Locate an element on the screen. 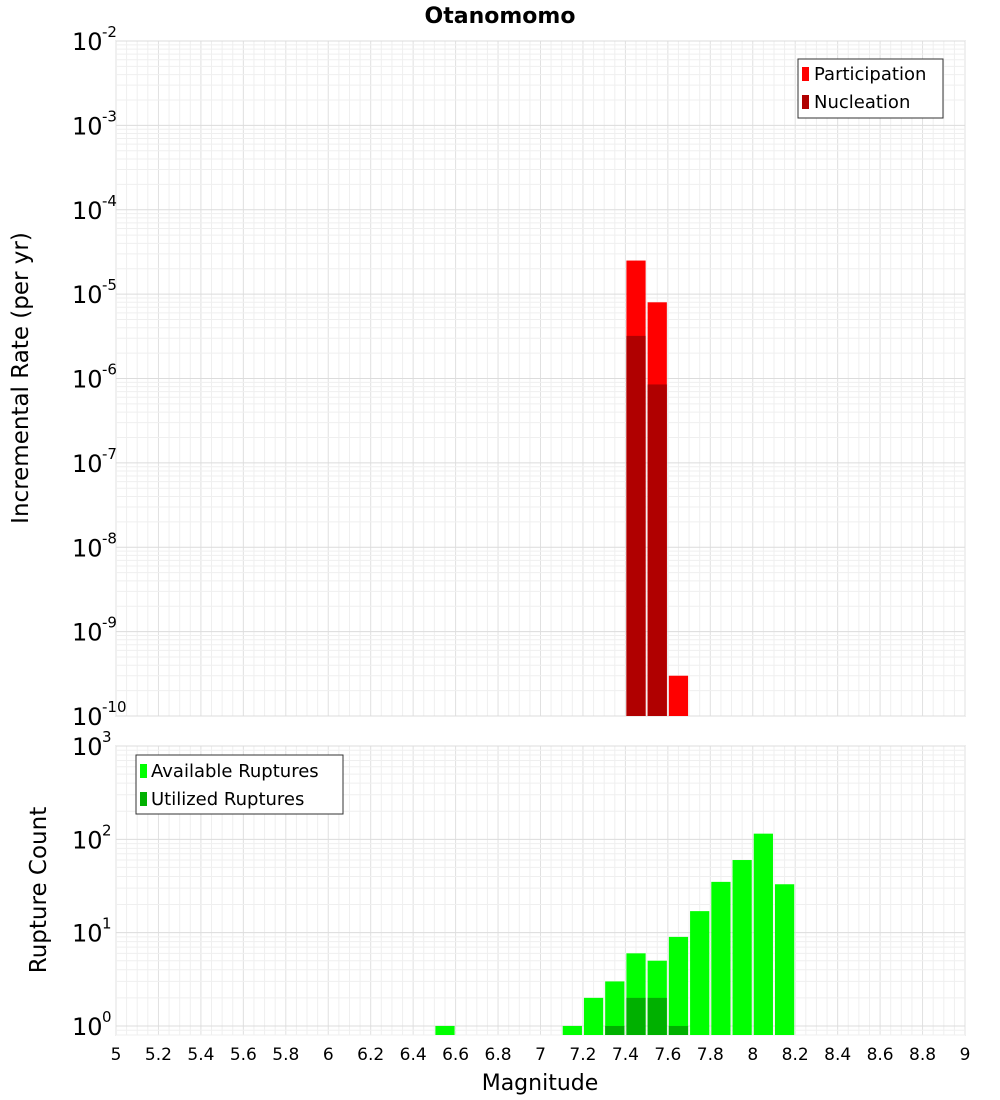 The width and height of the screenshot is (1000, 1100). y-tick-exponent: -2 is located at coordinates (109, 32).